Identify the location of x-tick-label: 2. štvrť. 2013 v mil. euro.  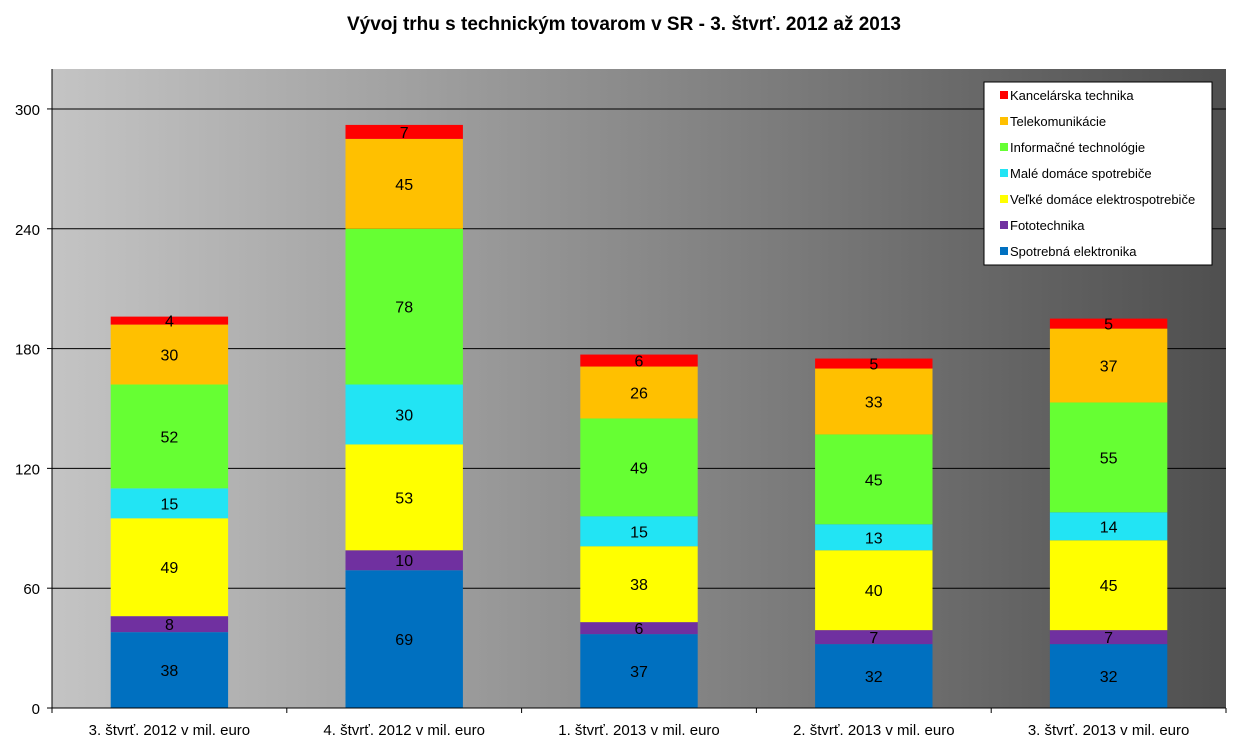
(874, 730).